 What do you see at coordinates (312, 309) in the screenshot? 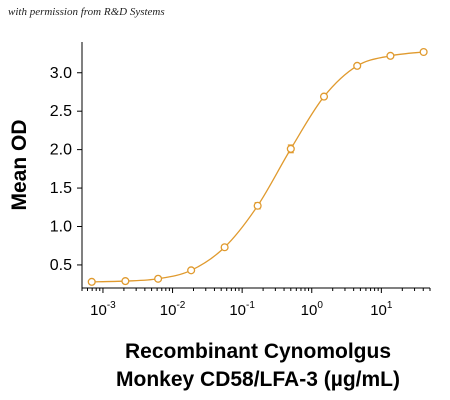
I see `x-tick-label: 10⁰` at bounding box center [312, 309].